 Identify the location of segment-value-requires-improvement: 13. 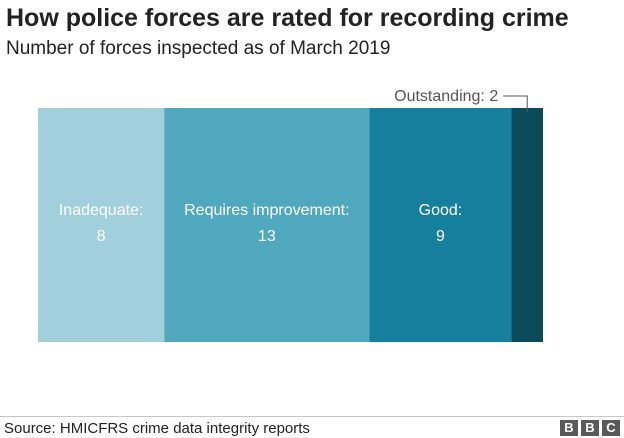
(267, 236).